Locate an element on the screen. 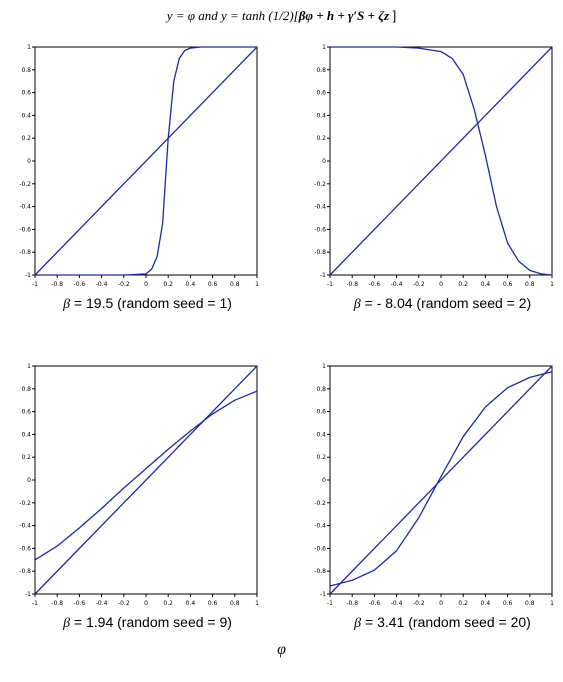 The height and width of the screenshot is (682, 563). caption-text: = - 8.04 (random seed = 2) is located at coordinates (446, 303).